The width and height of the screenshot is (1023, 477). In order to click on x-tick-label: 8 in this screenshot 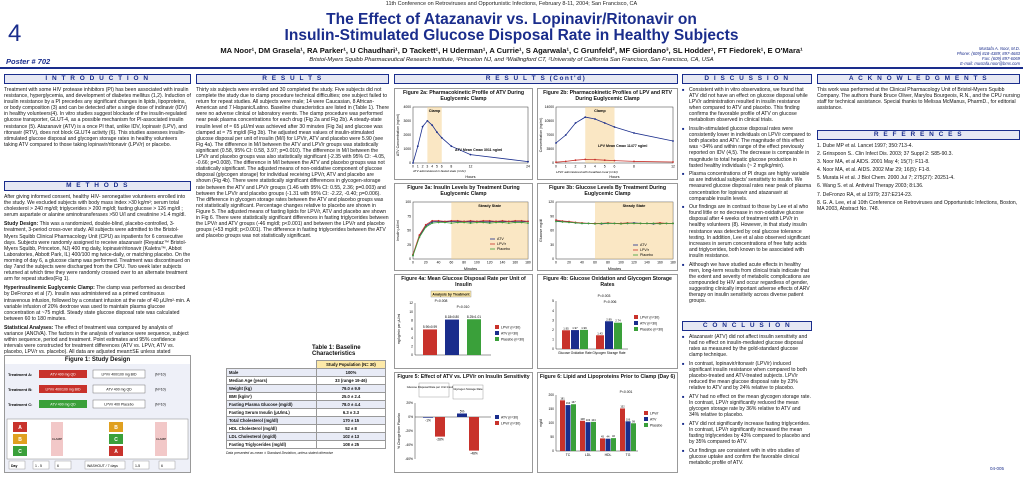, I will do `click(451, 167)`.